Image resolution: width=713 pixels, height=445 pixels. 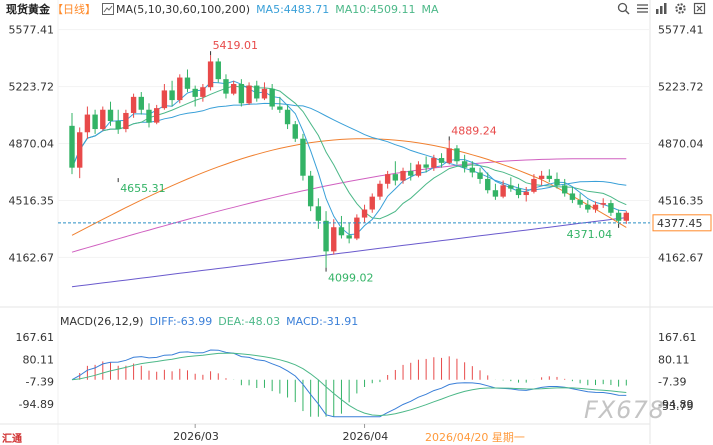 What do you see at coordinates (32, 200) in the screenshot?
I see `y-tick-left: 4516.35` at bounding box center [32, 200].